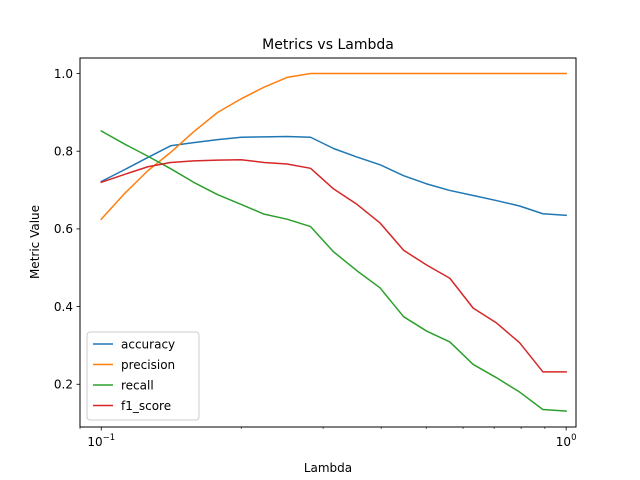 The height and width of the screenshot is (480, 640). Describe the element at coordinates (146, 406) in the screenshot. I see `legend-label-f1-score: f1_score` at that location.